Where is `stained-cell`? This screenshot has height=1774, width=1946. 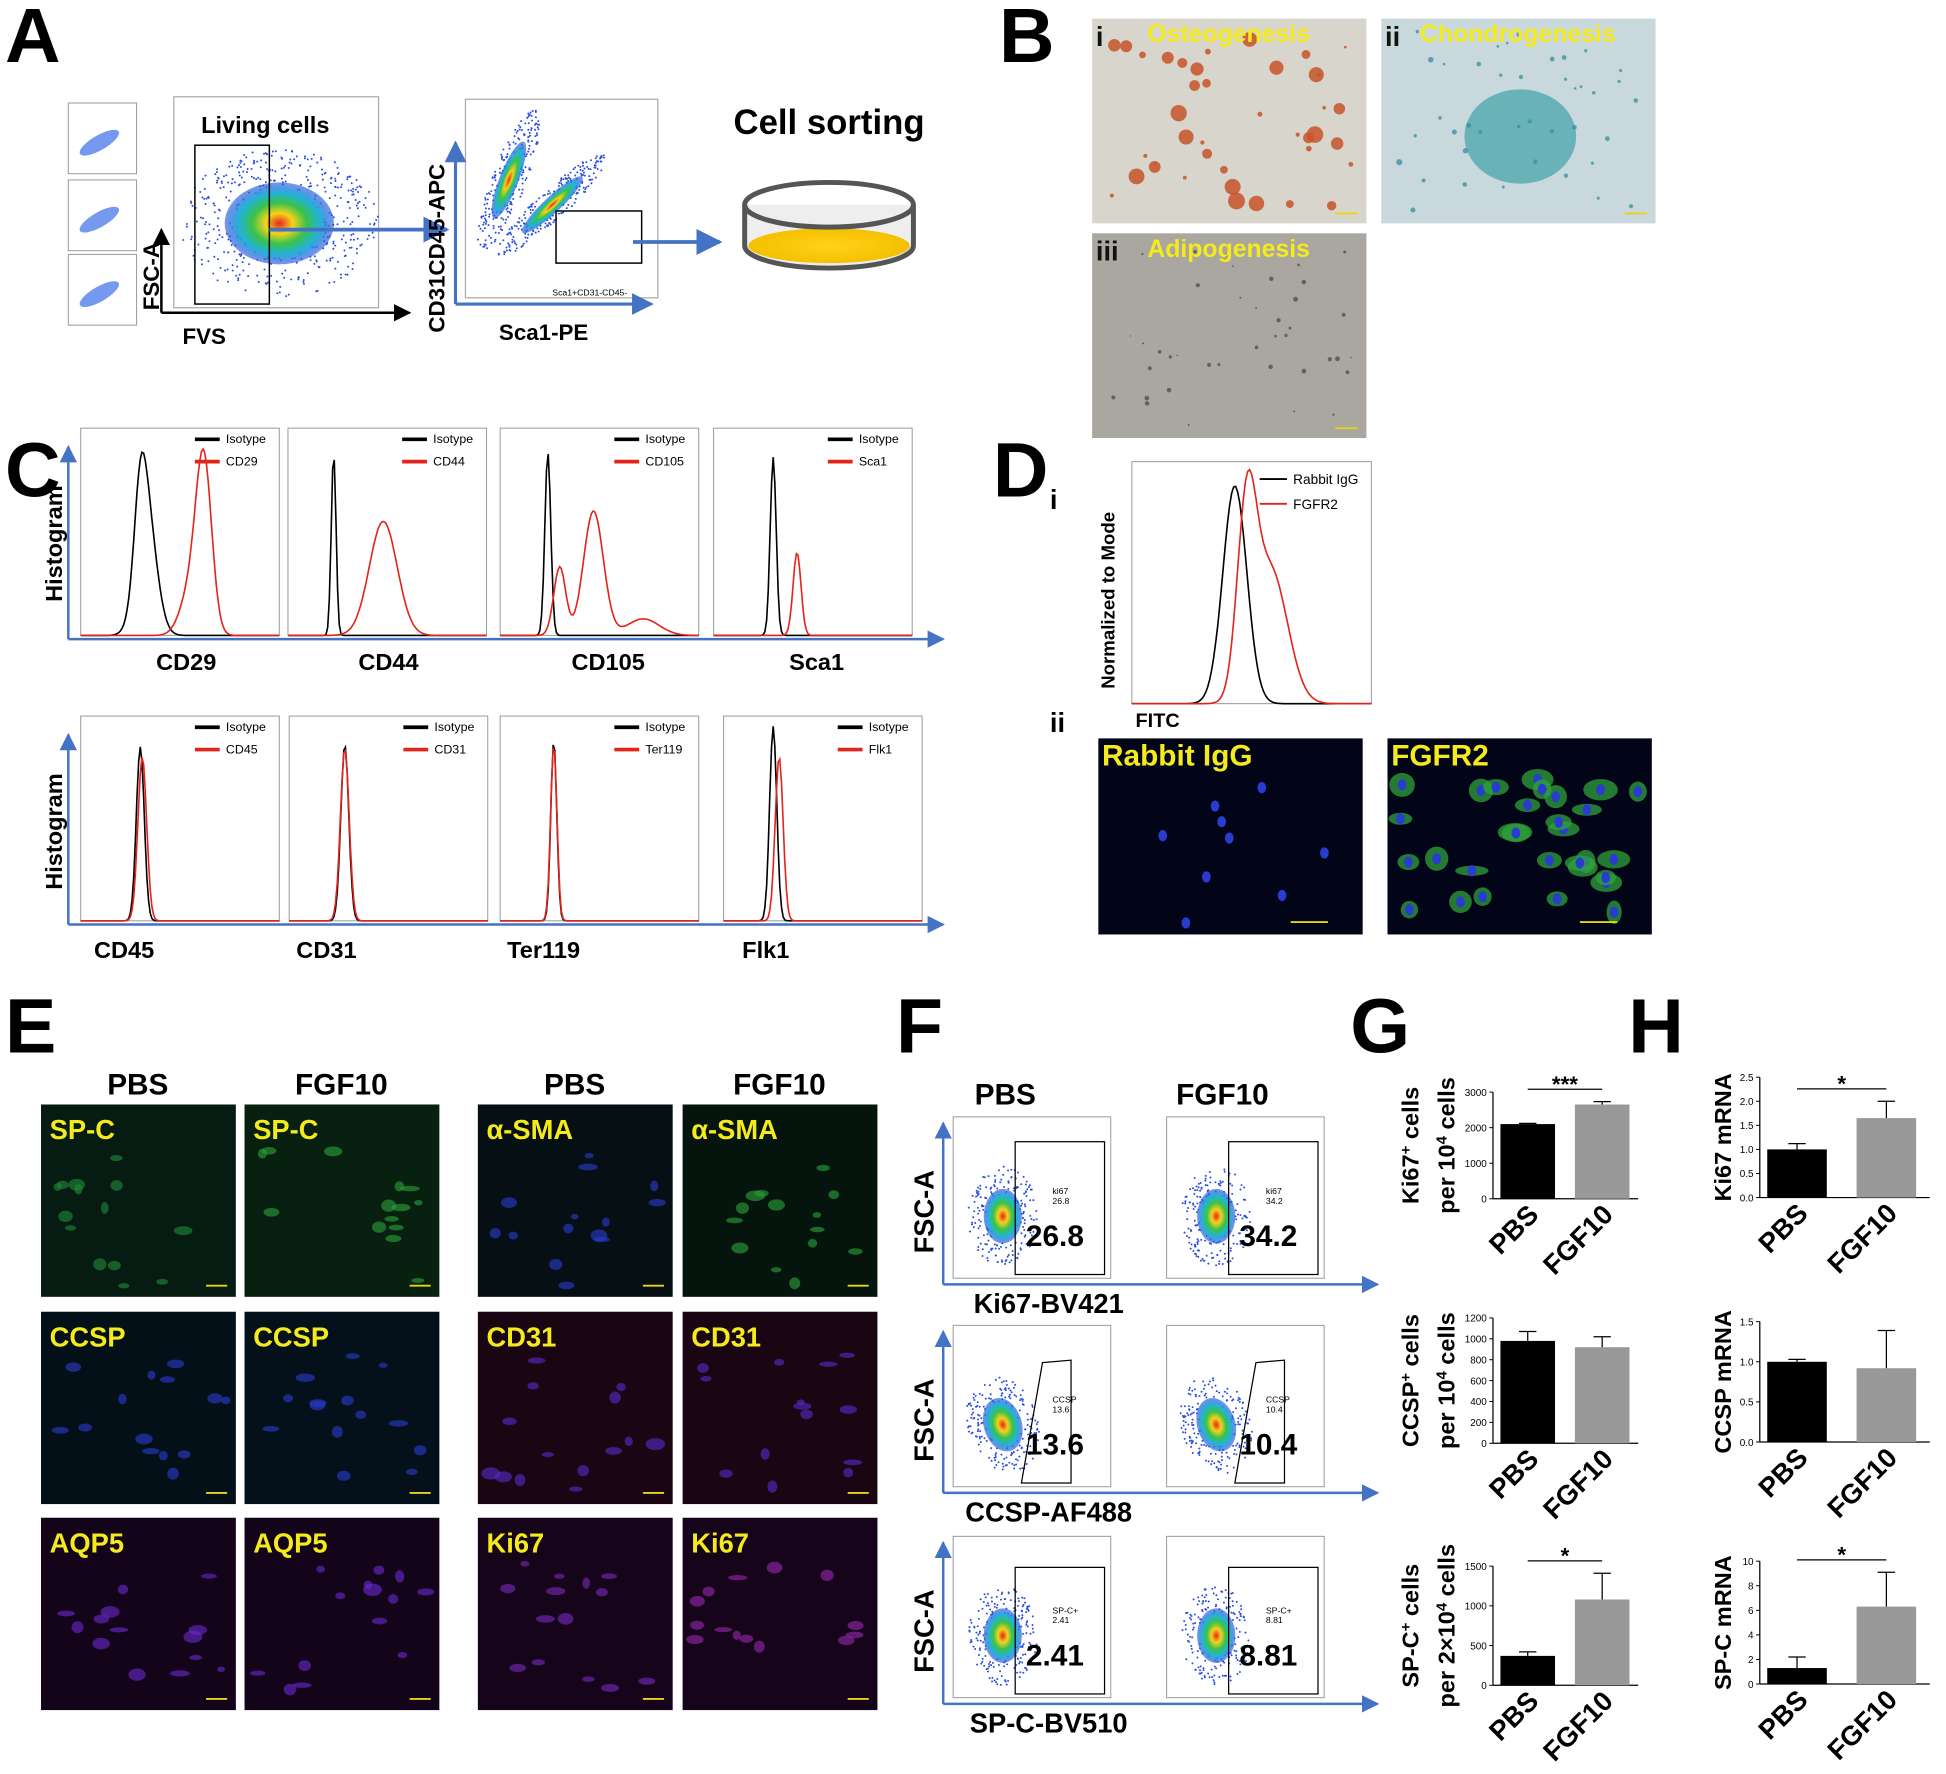
stained-cell is located at coordinates (1465, 184).